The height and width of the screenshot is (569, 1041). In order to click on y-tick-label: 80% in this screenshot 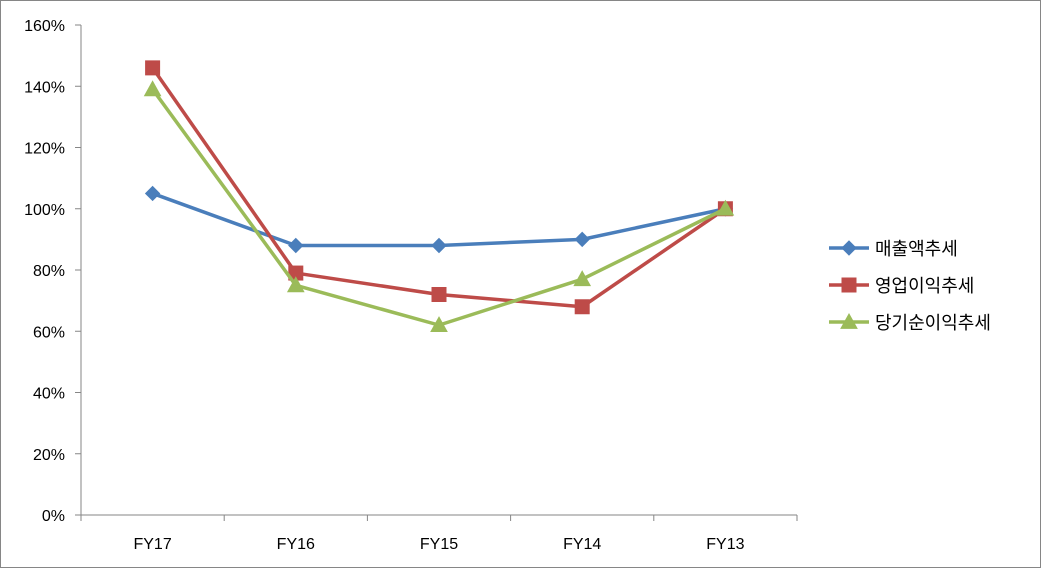, I will do `click(49, 271)`.